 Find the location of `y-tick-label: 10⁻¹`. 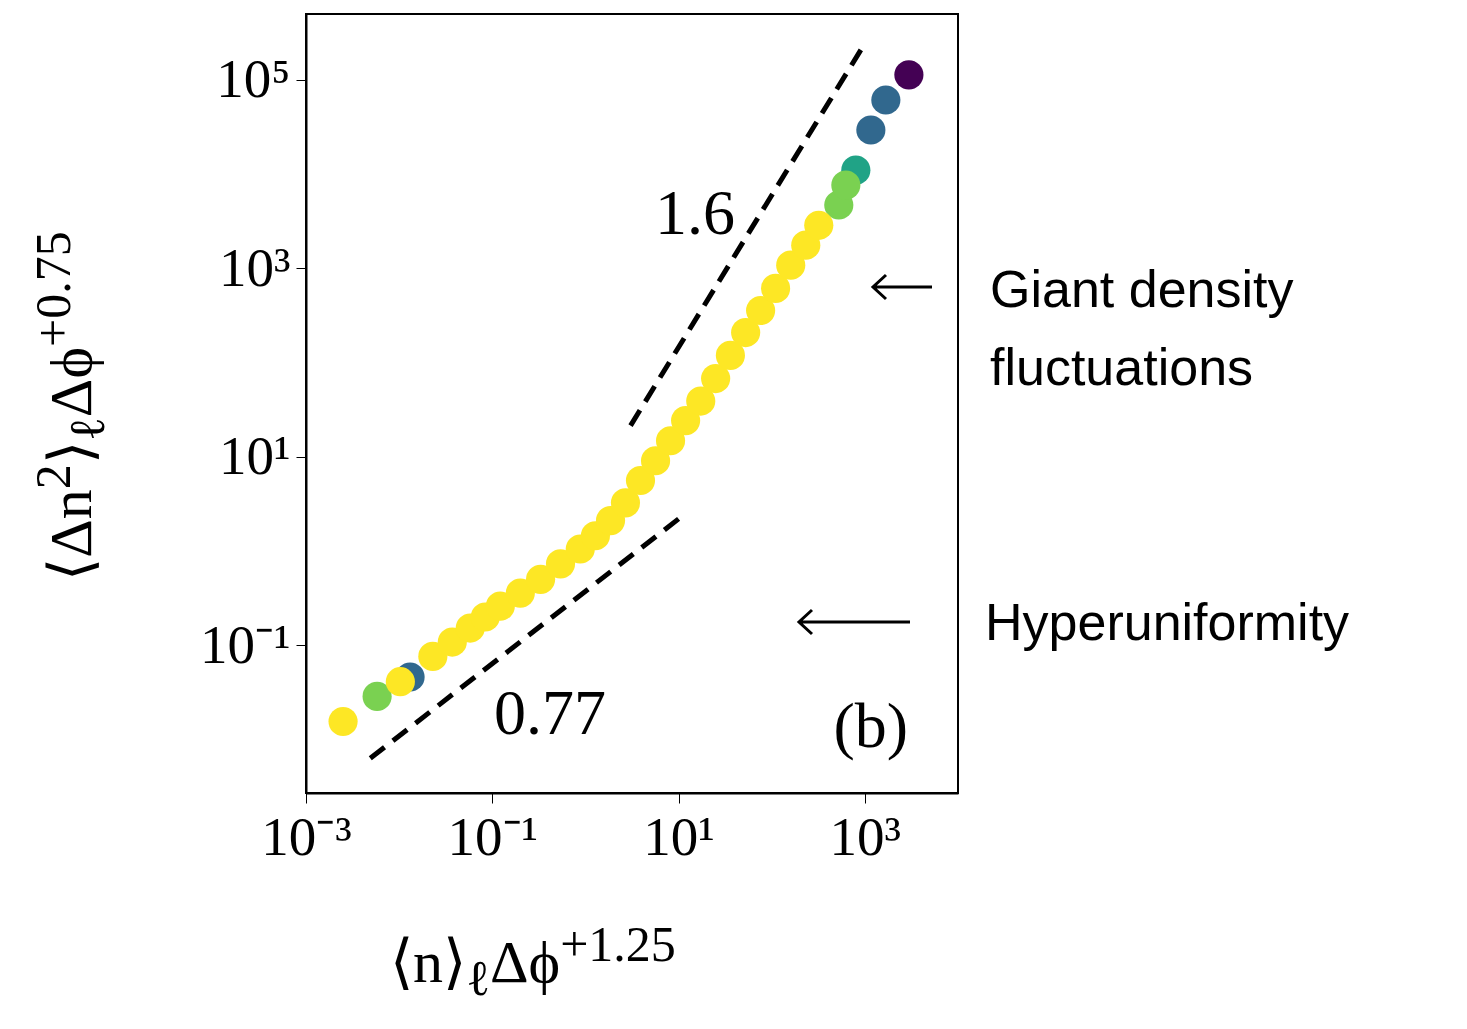

y-tick-label: 10⁻¹ is located at coordinates (245, 644).